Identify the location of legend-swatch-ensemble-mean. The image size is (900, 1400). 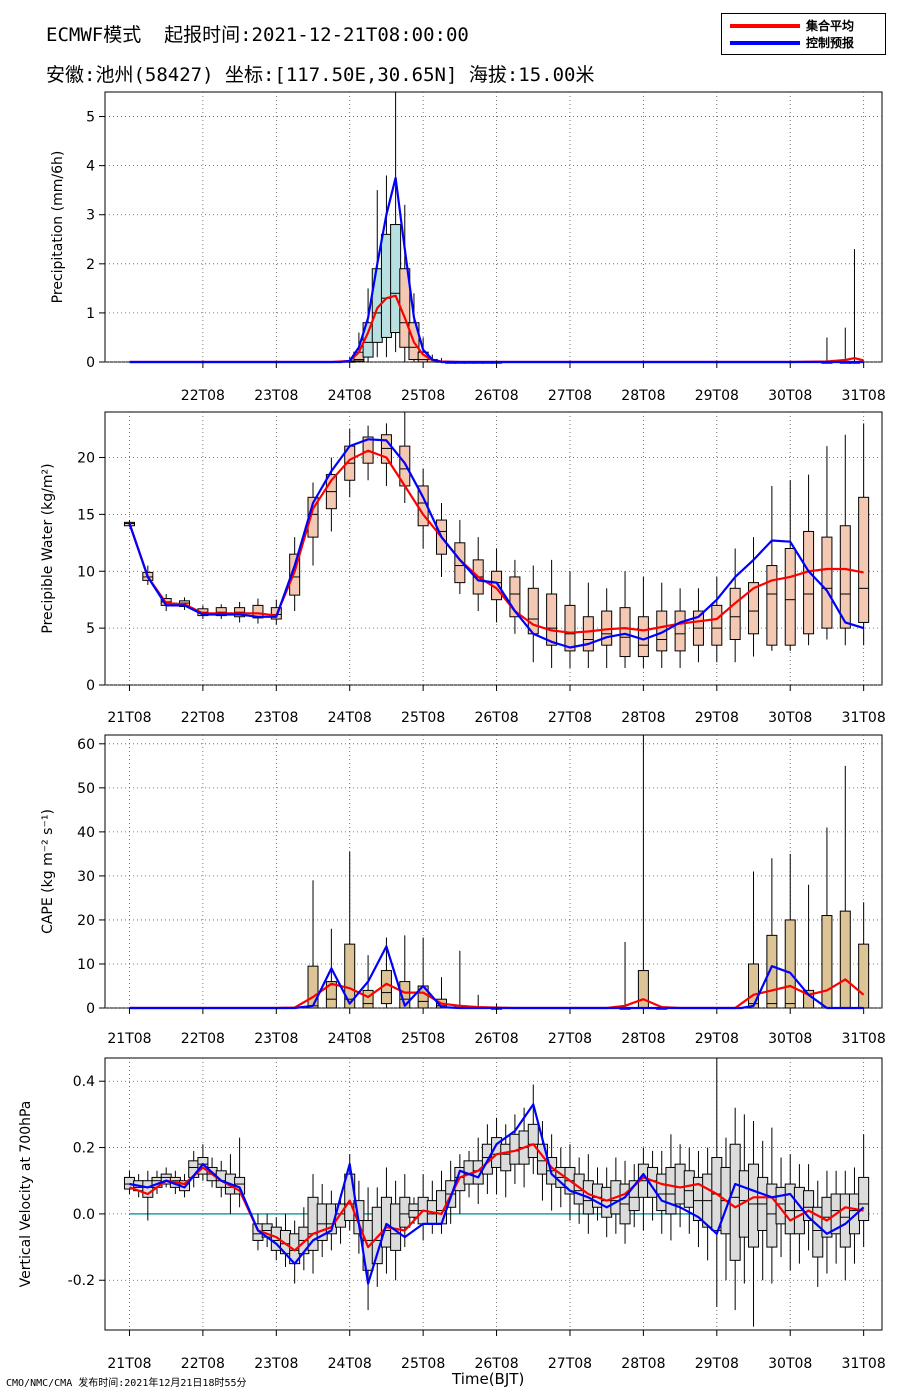
(765, 26).